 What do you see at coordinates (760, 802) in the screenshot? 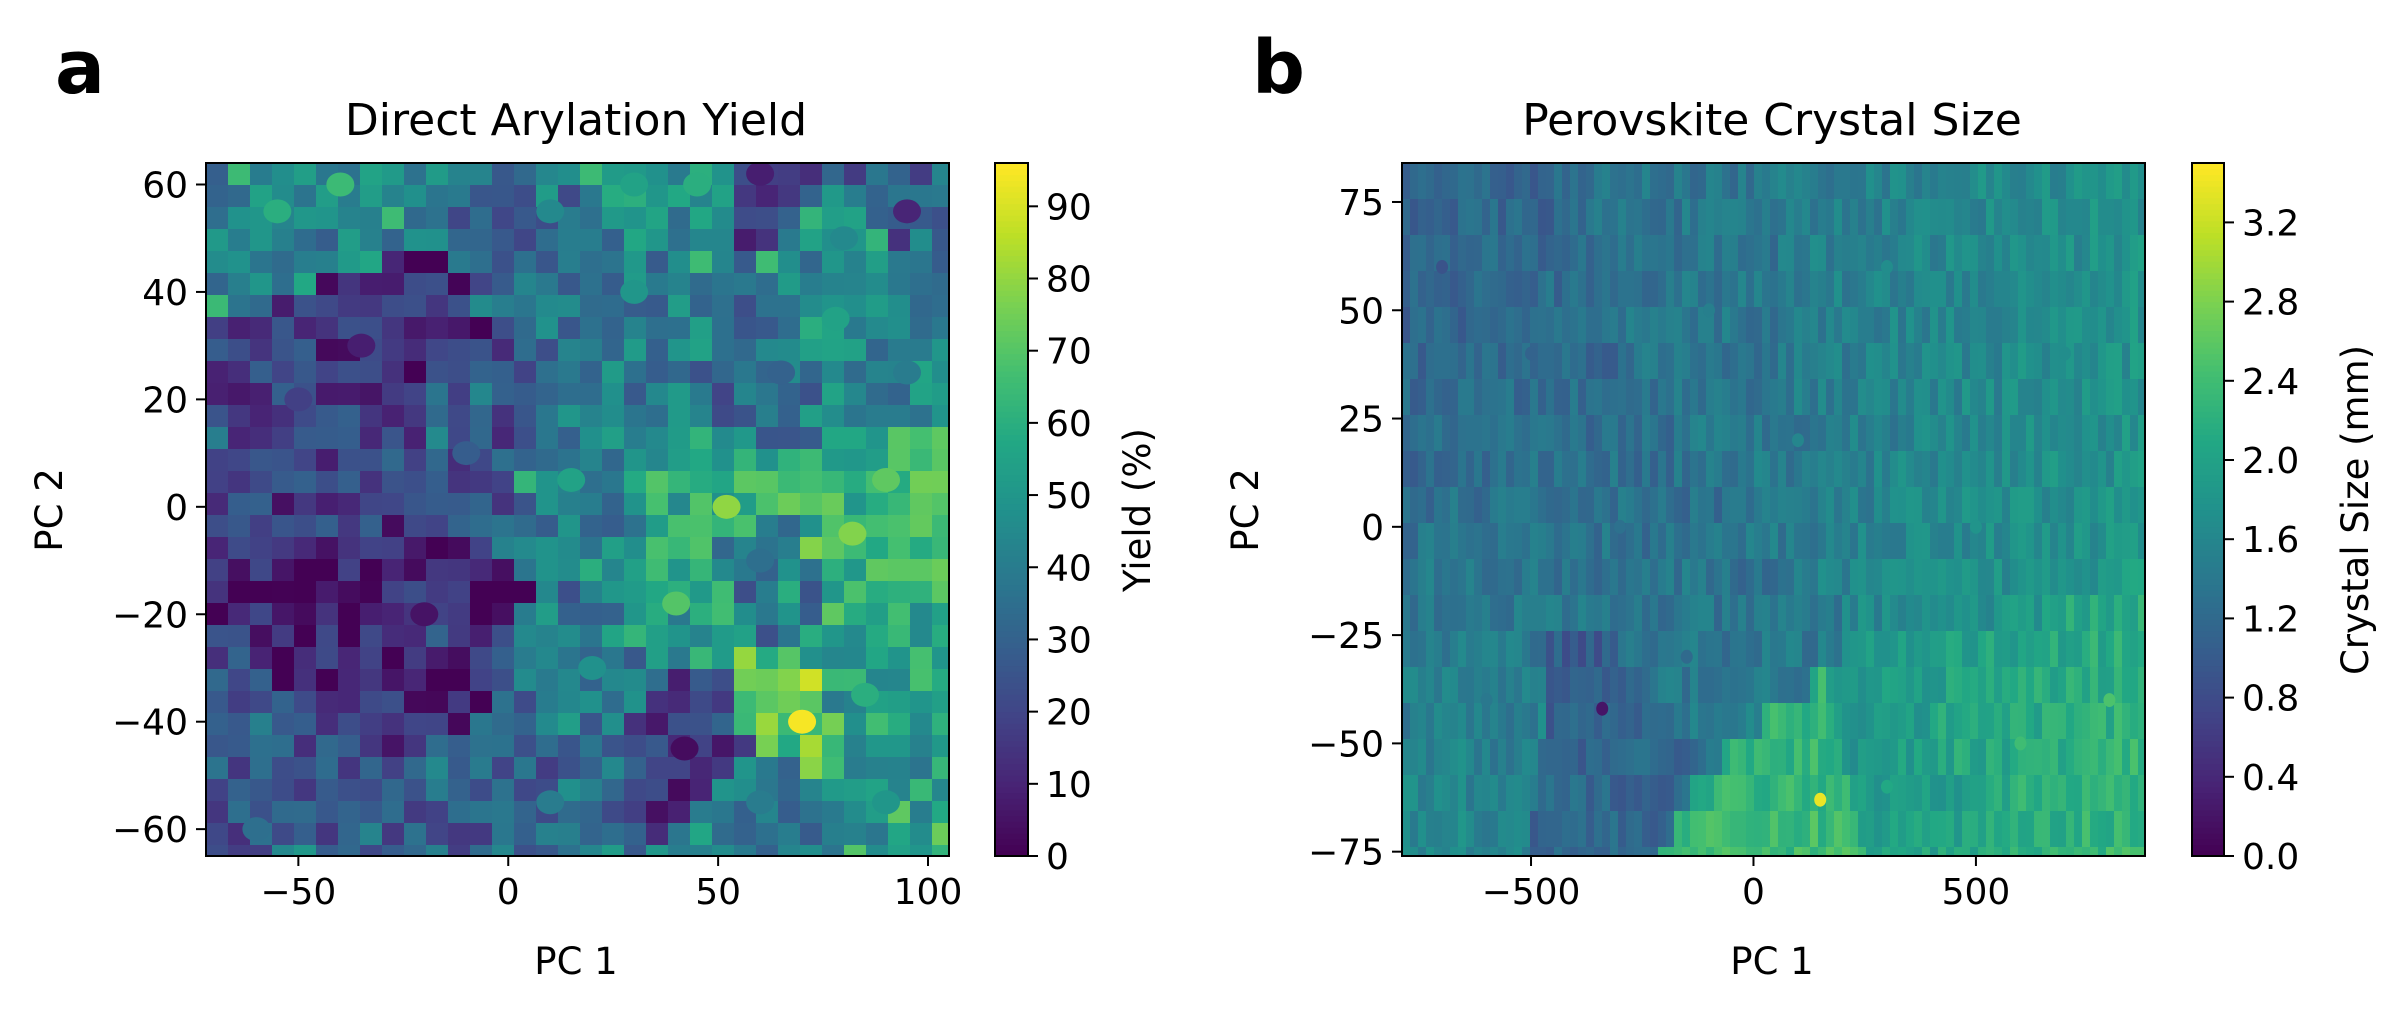
I see `heatmap-region` at bounding box center [760, 802].